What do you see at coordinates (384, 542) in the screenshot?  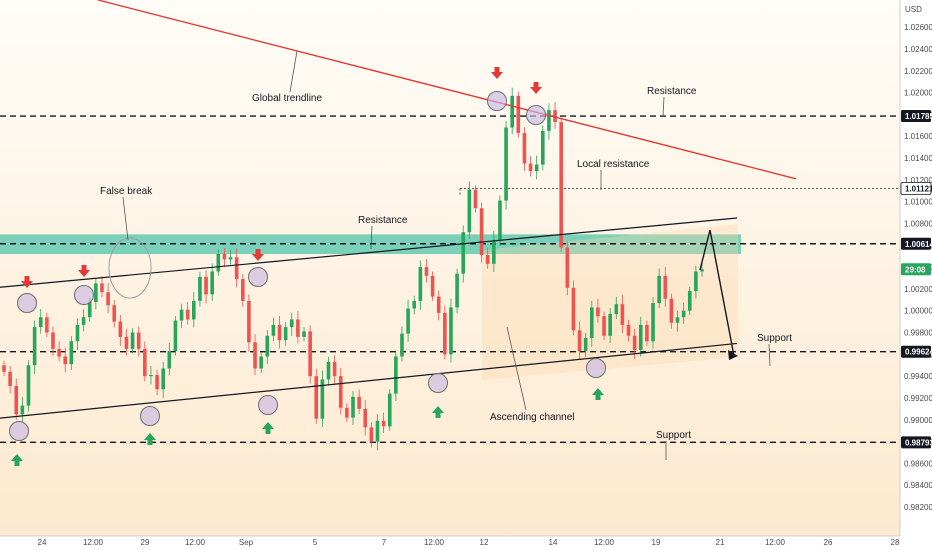 I see `x-tick-label: 7` at bounding box center [384, 542].